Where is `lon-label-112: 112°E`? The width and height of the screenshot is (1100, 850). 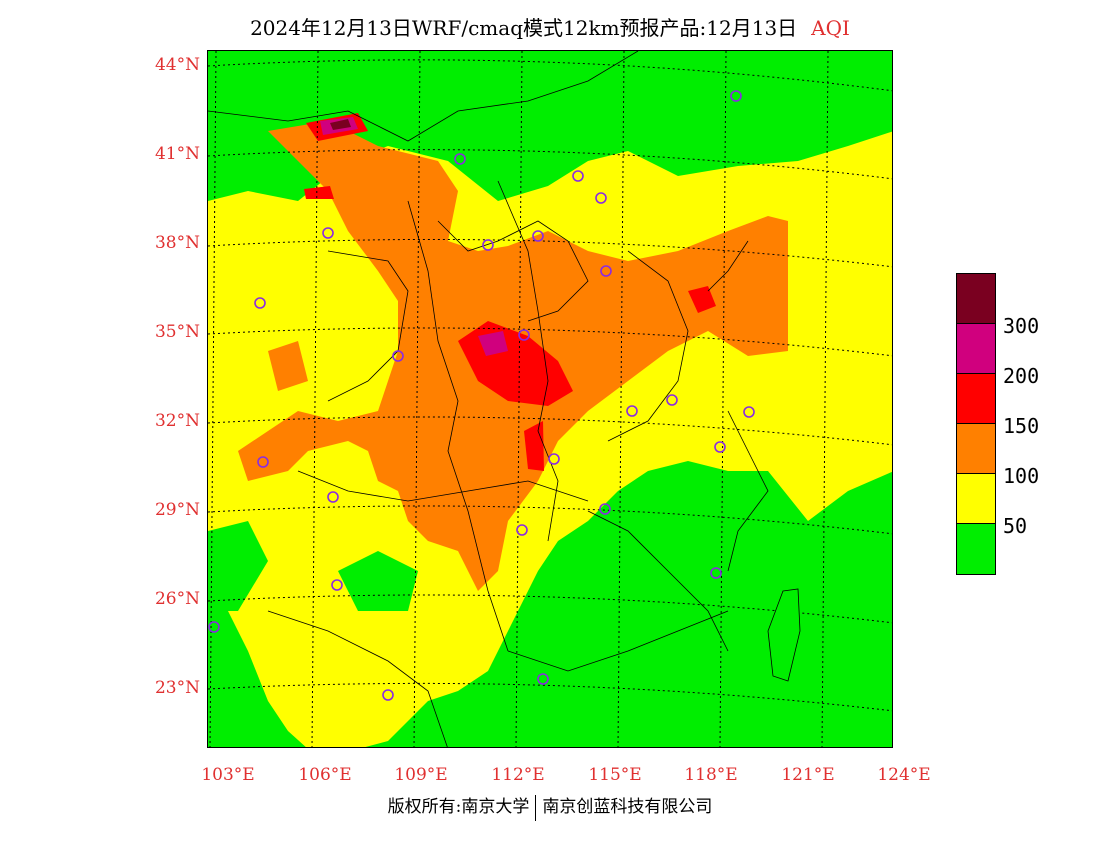
lon-label-112: 112°E is located at coordinates (518, 775).